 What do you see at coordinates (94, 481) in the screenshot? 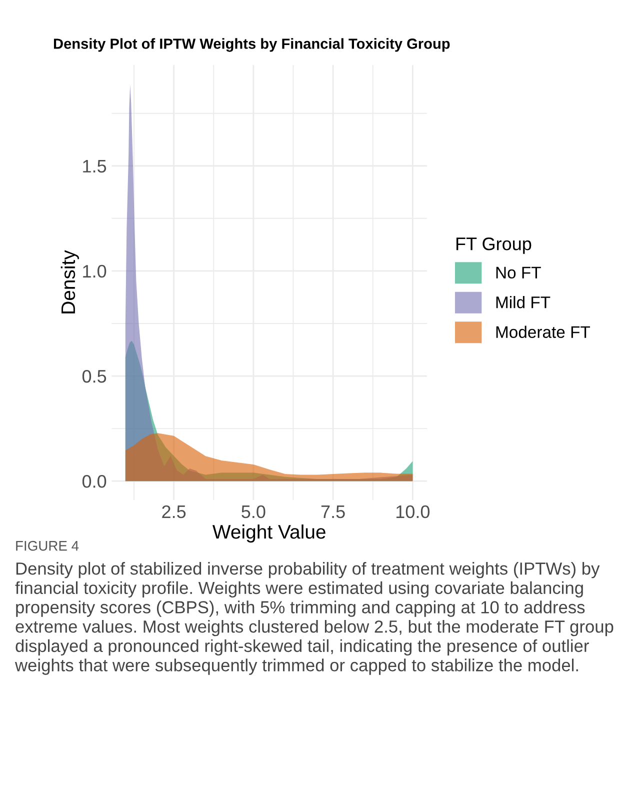
I see `y-tick-label: 0.0` at bounding box center [94, 481].